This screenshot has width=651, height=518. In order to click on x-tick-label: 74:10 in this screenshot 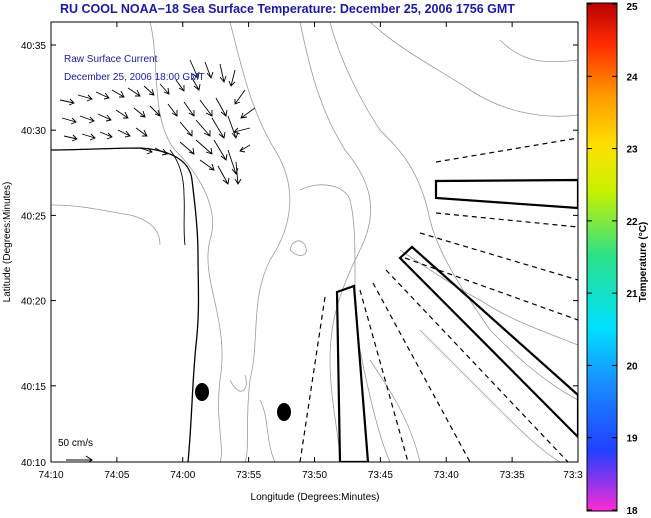, I will do `click(50, 475)`.